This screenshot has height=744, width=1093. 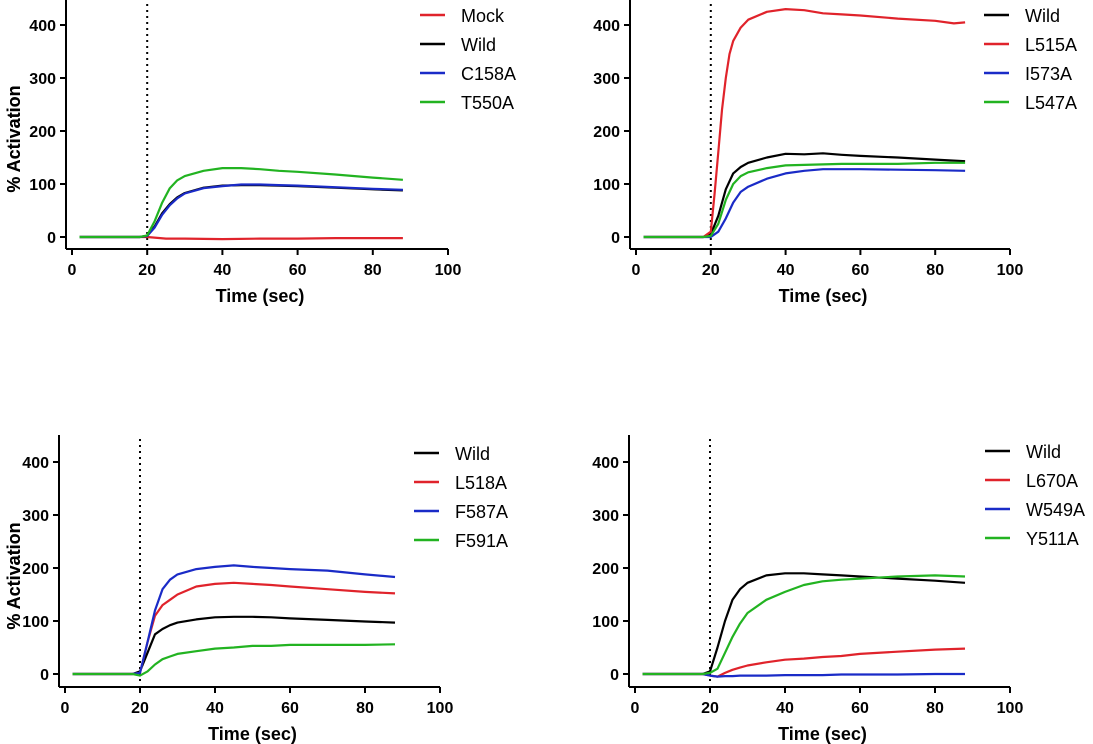 I want to click on legend-label: F587A, so click(x=481, y=512).